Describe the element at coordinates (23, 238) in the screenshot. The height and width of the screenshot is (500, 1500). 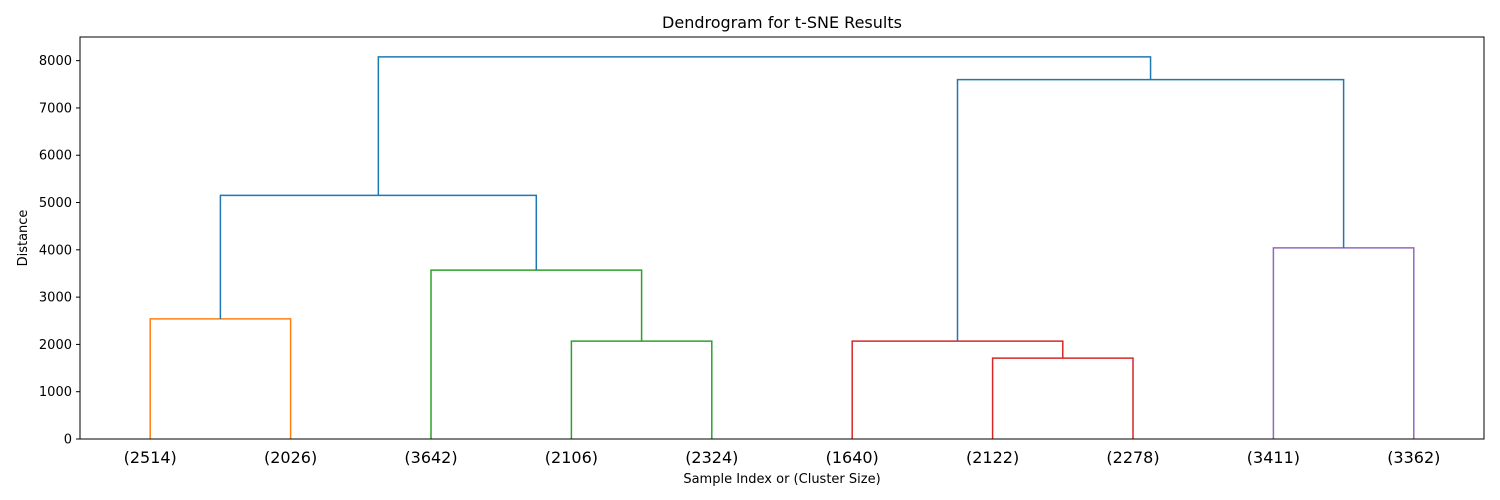
I see `y-axis-title: Distance` at that location.